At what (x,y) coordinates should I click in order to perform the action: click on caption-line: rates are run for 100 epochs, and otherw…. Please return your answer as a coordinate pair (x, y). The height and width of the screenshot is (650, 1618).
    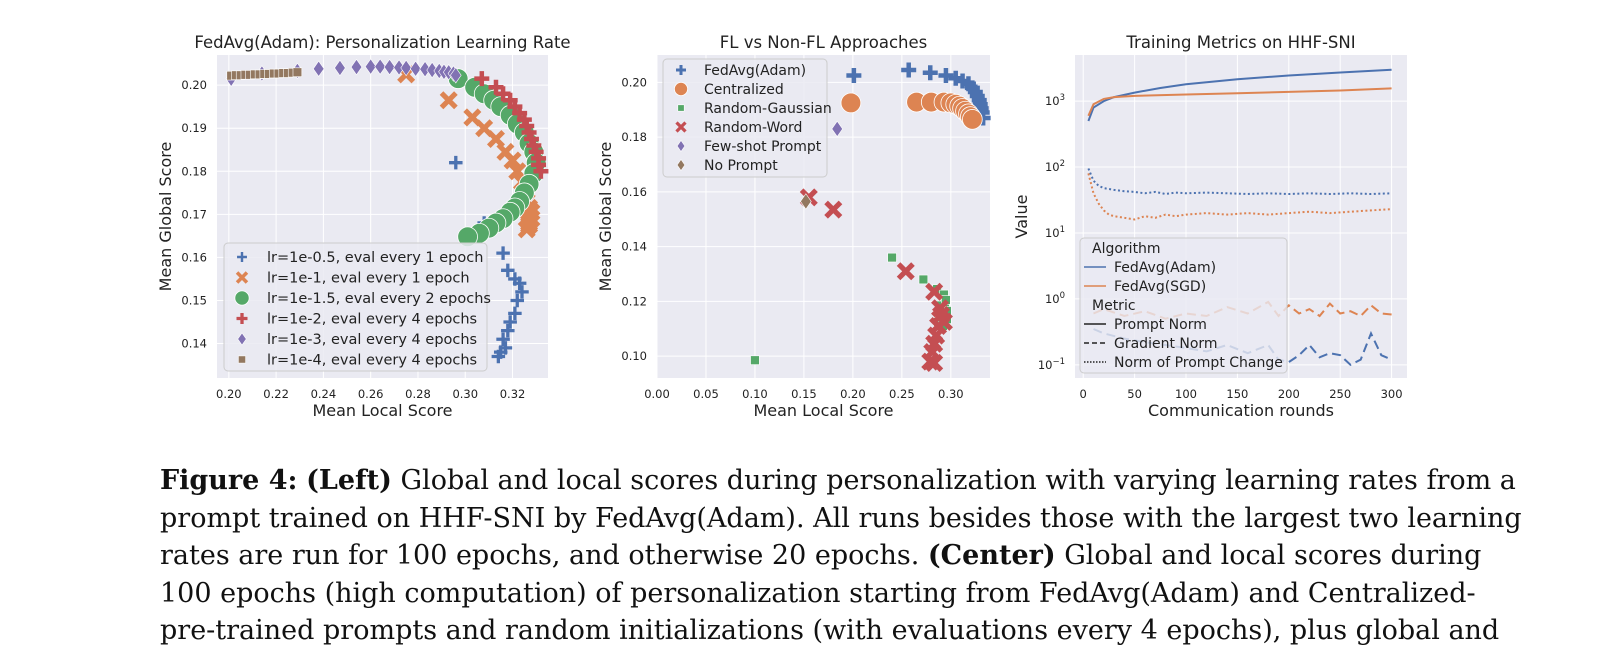
    Looking at the image, I should click on (820, 556).